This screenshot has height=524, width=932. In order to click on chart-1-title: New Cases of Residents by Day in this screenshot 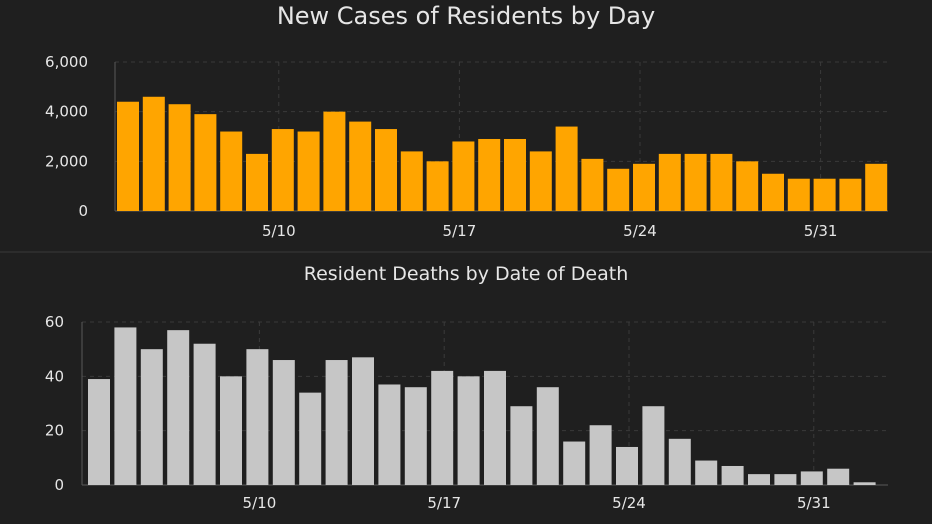, I will do `click(466, 16)`.